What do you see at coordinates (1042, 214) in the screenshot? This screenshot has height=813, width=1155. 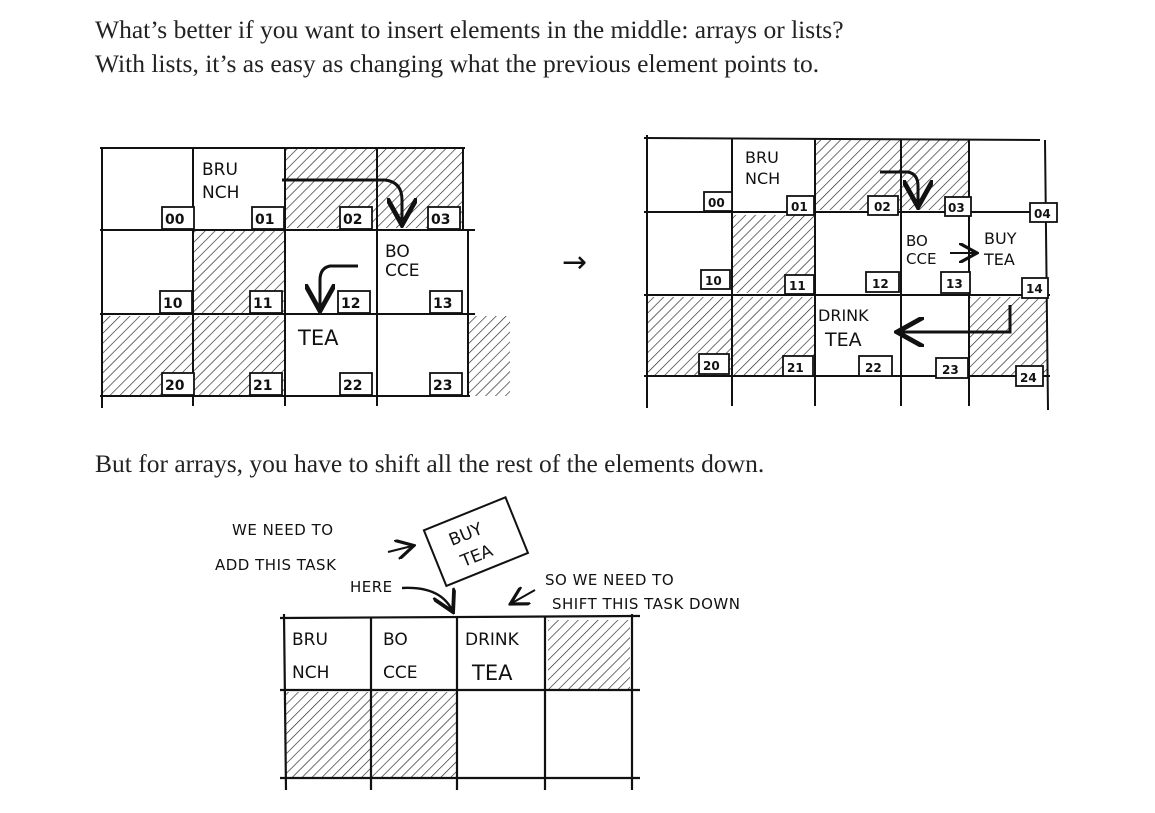 I see `address-label: 04` at bounding box center [1042, 214].